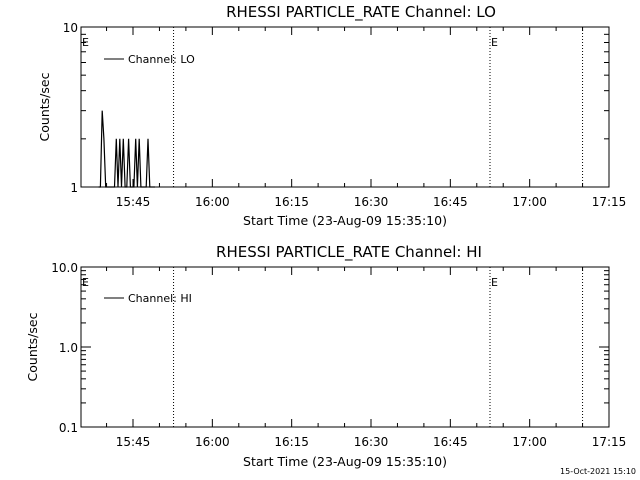 The width and height of the screenshot is (640, 480). What do you see at coordinates (70, 28) in the screenshot?
I see `y-tick-label: 10` at bounding box center [70, 28].